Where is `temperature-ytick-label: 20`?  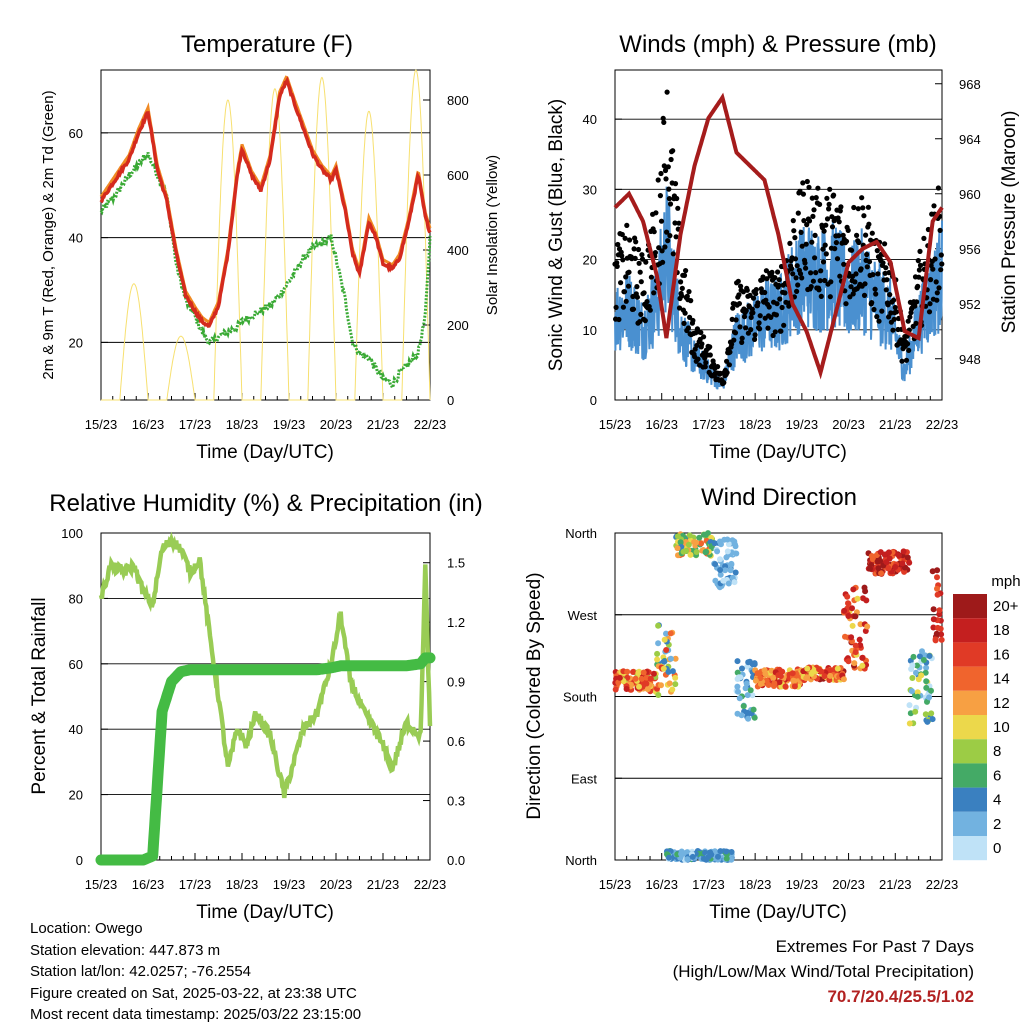 temperature-ytick-label: 20 is located at coordinates (76, 342).